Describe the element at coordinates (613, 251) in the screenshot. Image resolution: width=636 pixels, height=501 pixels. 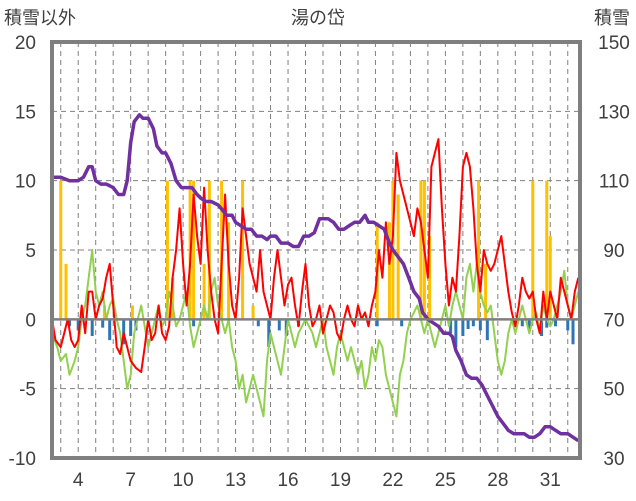
I see `right-tick-label: 90` at that location.